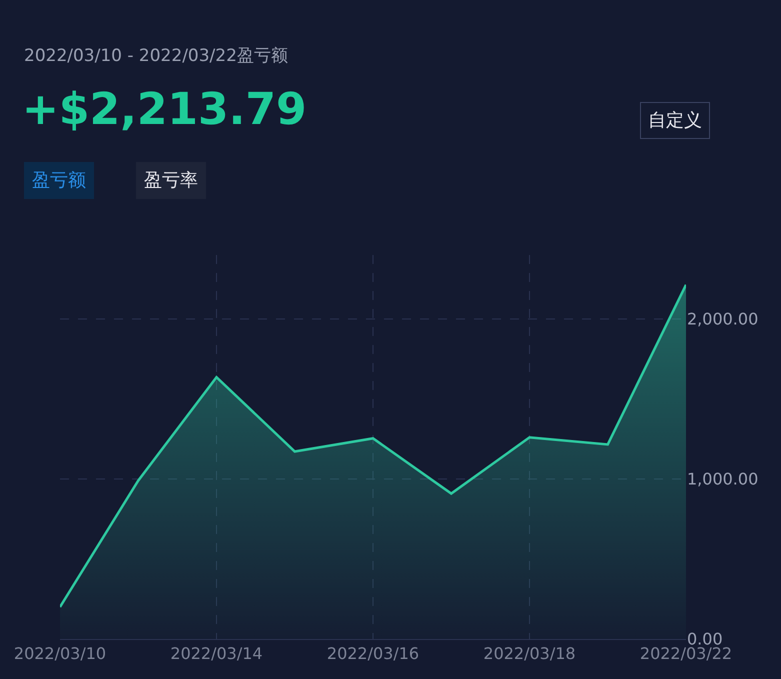 The image size is (781, 679). Describe the element at coordinates (686, 654) in the screenshot. I see `x-tick-label: 2022/03/22` at that location.